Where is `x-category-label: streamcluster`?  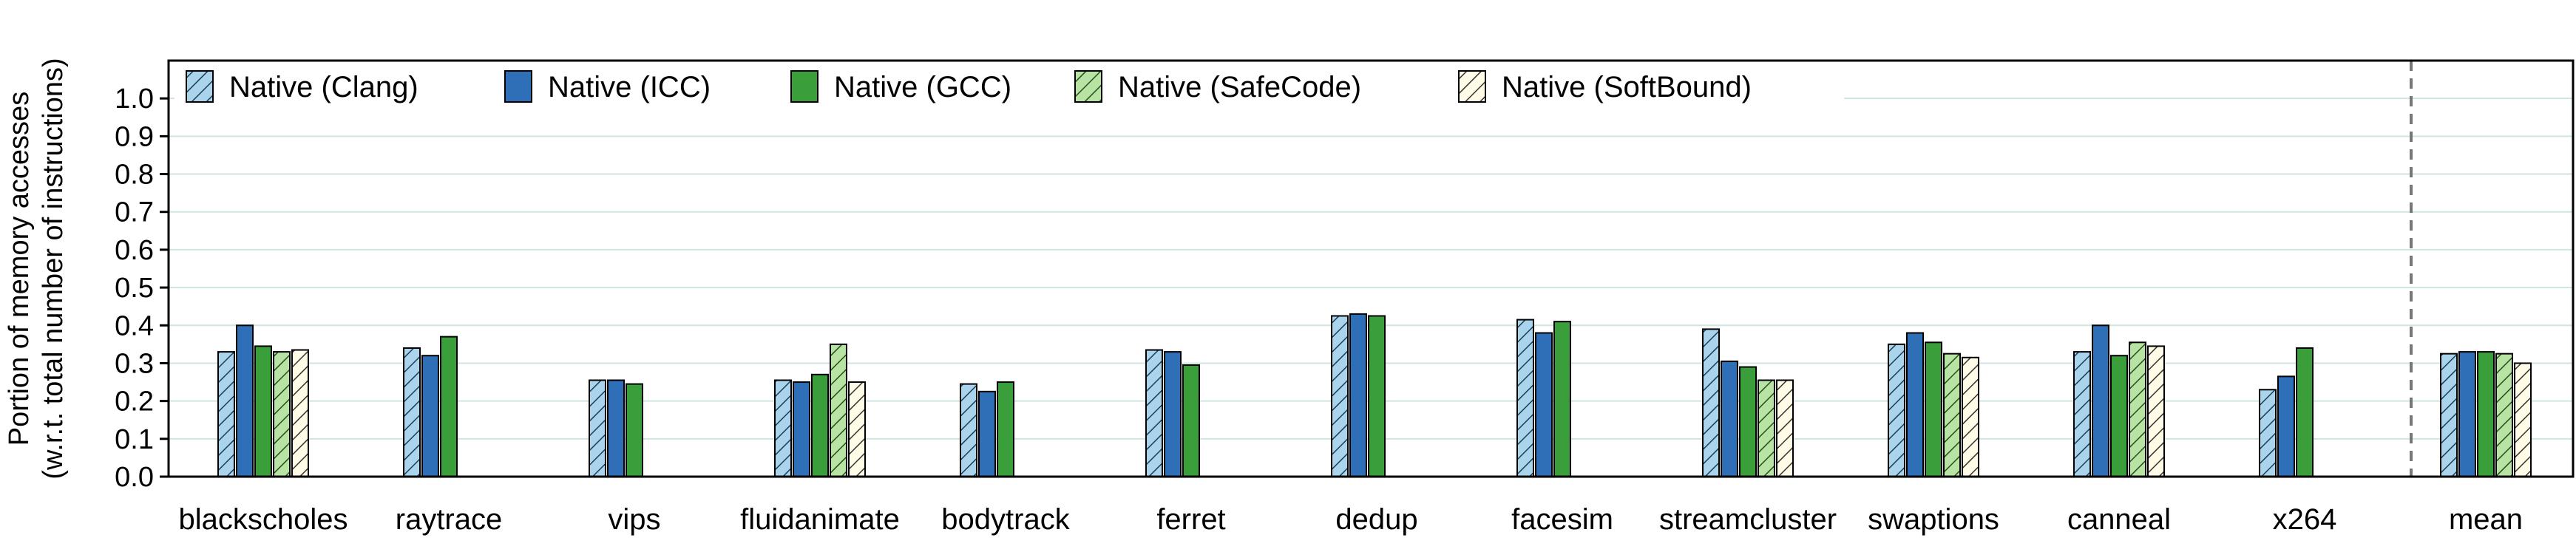
x-category-label: streamcluster is located at coordinates (1748, 519).